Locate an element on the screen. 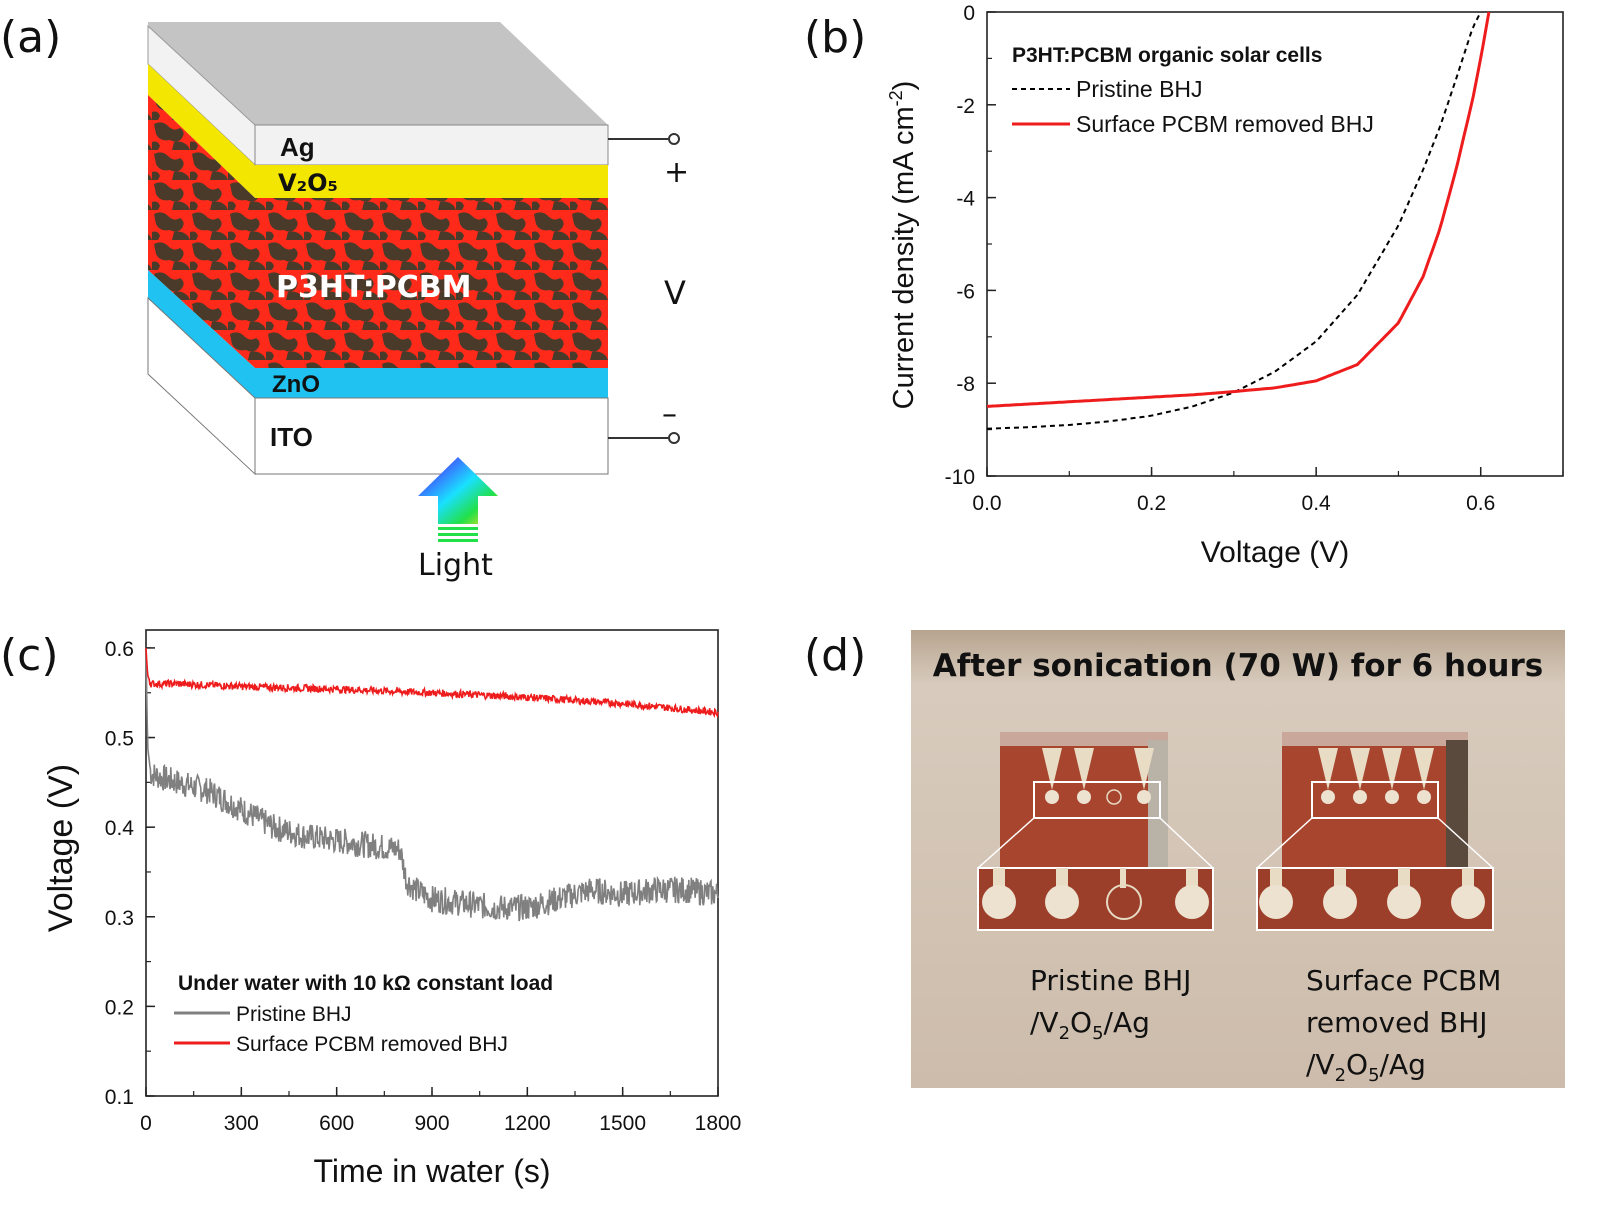 Image resolution: width=1600 pixels, height=1218 pixels. ylabel-end: ) is located at coordinates (904, 86).